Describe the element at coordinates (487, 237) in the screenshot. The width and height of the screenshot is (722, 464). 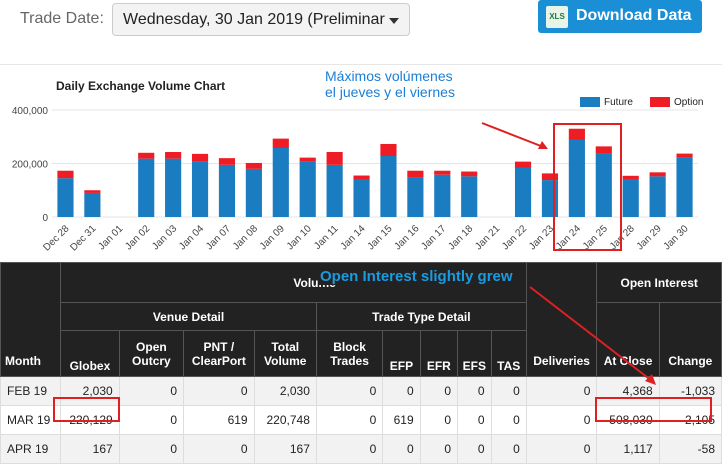
I see `x-tick-label: Jan 21` at that location.